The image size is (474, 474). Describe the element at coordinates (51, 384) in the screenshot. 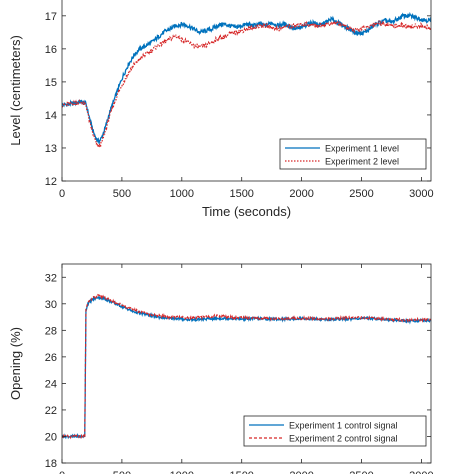

I see `y-tick-label: 24` at that location.